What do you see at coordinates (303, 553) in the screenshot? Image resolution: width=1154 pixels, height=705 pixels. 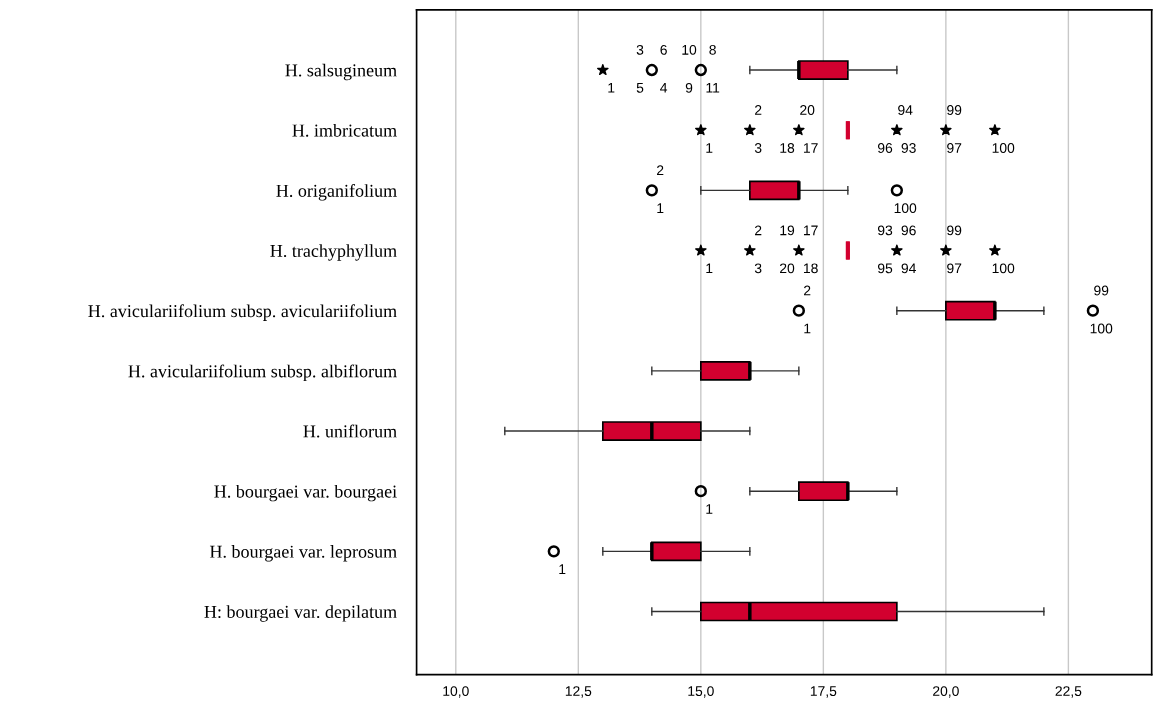 I see `y-tick-label: H. bourgaei var. leprosum` at bounding box center [303, 553].